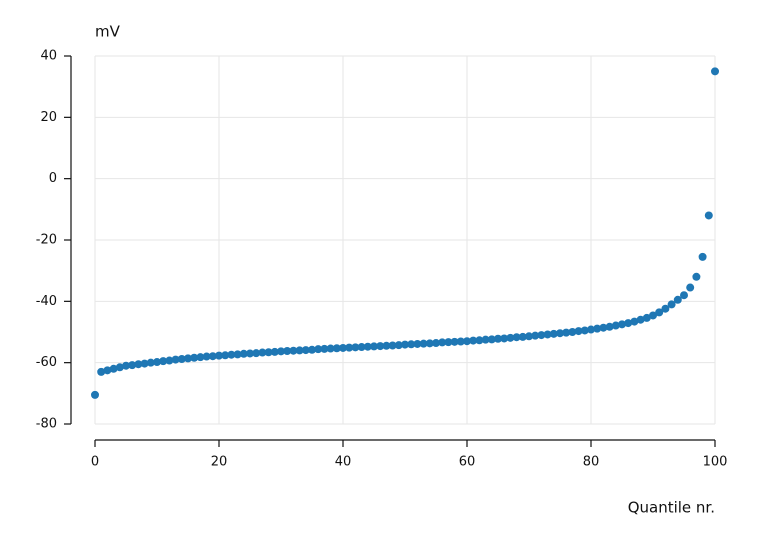  Describe the element at coordinates (671, 508) in the screenshot. I see `x-axis-label: Quantile nr.` at that location.